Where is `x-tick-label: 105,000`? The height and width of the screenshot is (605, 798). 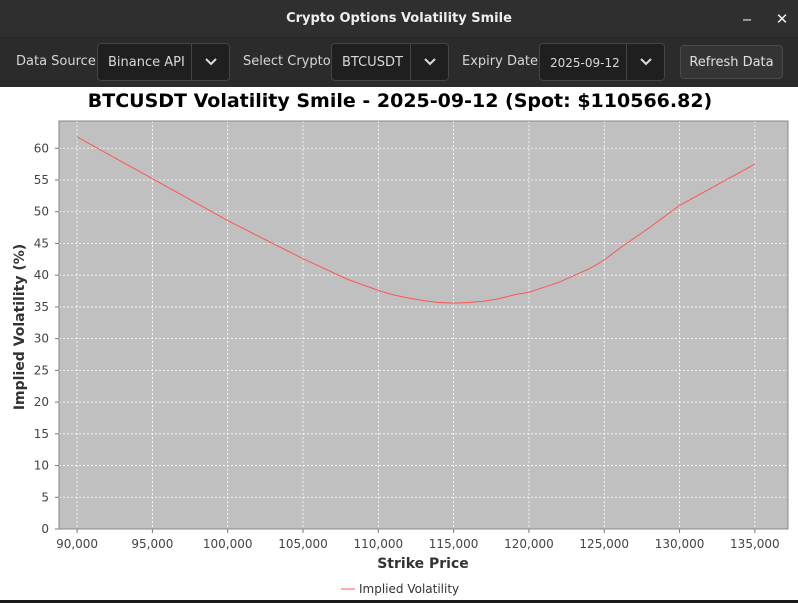 x-tick-label: 105,000 is located at coordinates (303, 544).